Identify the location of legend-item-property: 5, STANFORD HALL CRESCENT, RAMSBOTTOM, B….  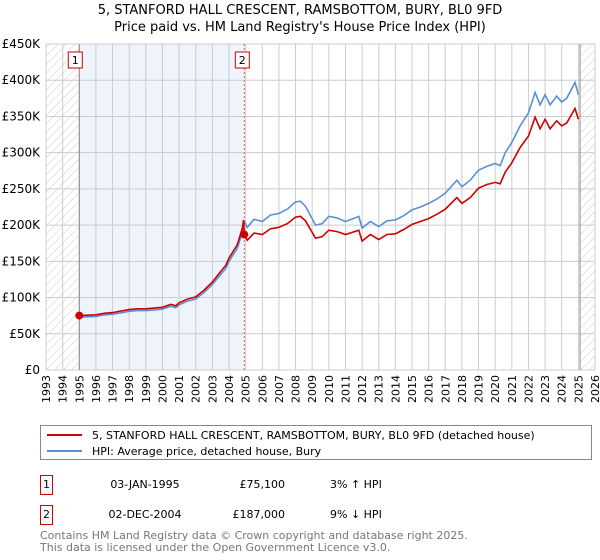
(291, 435).